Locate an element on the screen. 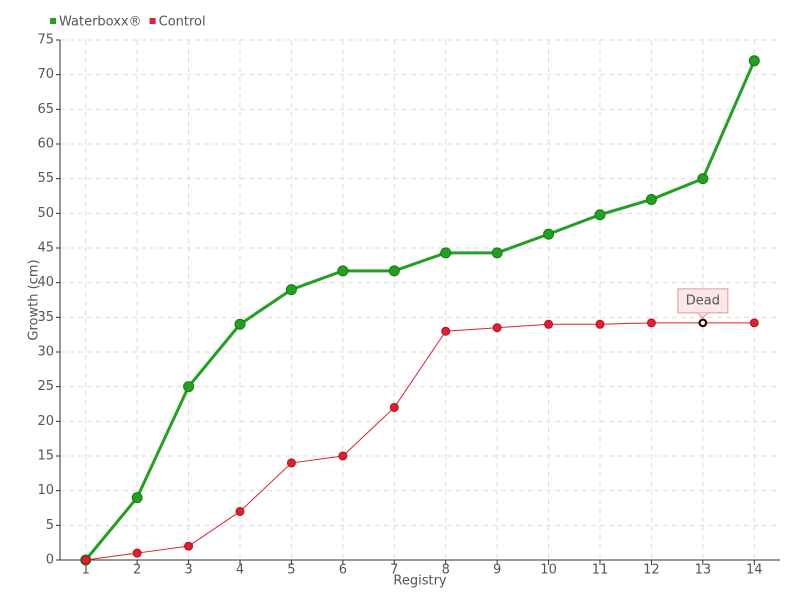 Image resolution: width=800 pixels, height=600 pixels. annotation-pointer is located at coordinates (703, 315).